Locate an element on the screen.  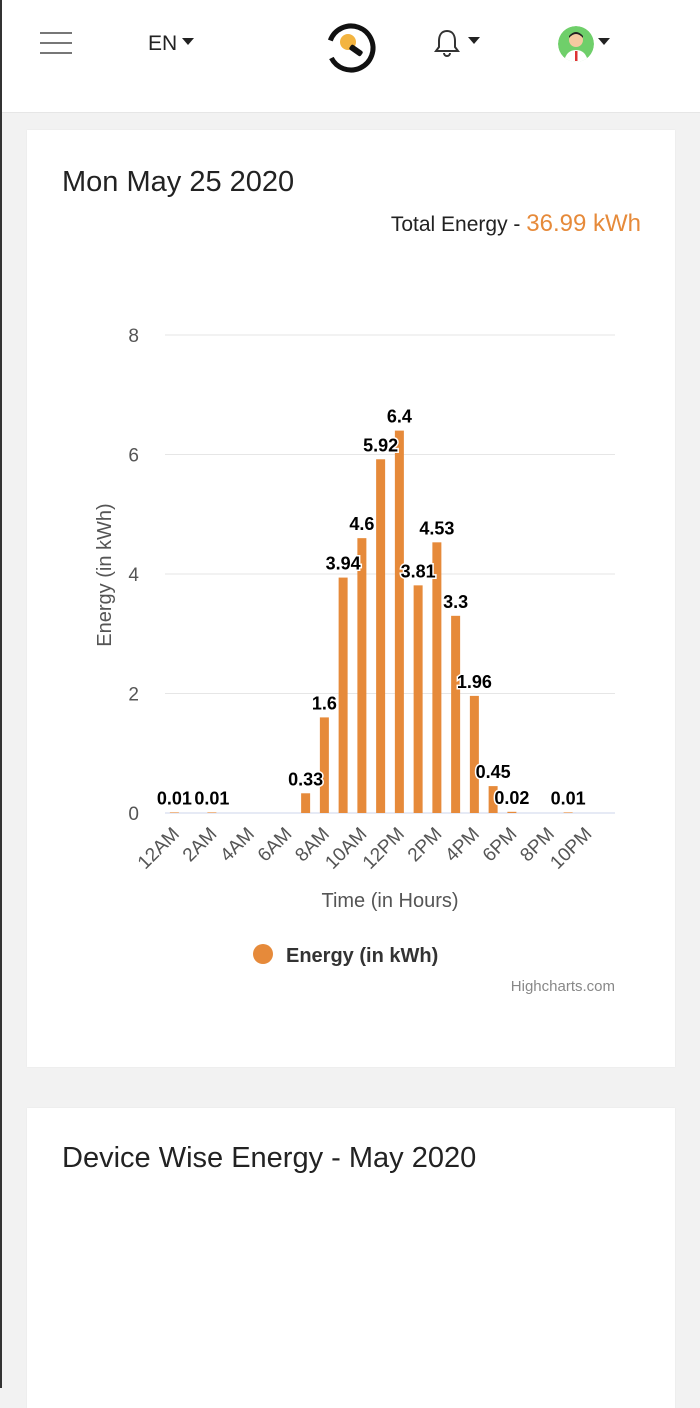
bar-2AM is located at coordinates (212, 812).